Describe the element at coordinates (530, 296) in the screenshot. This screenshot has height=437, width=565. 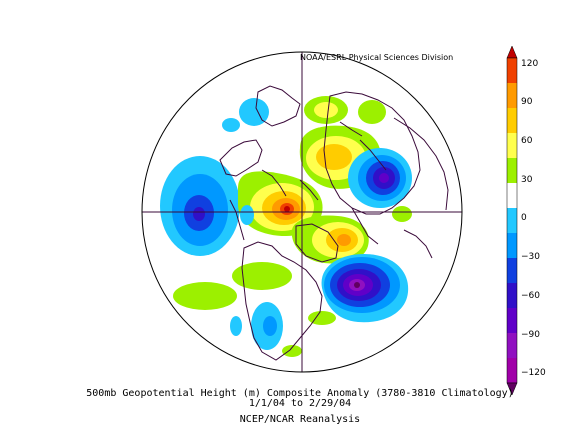
I see `colorbar-label-neg60: −60` at that location.